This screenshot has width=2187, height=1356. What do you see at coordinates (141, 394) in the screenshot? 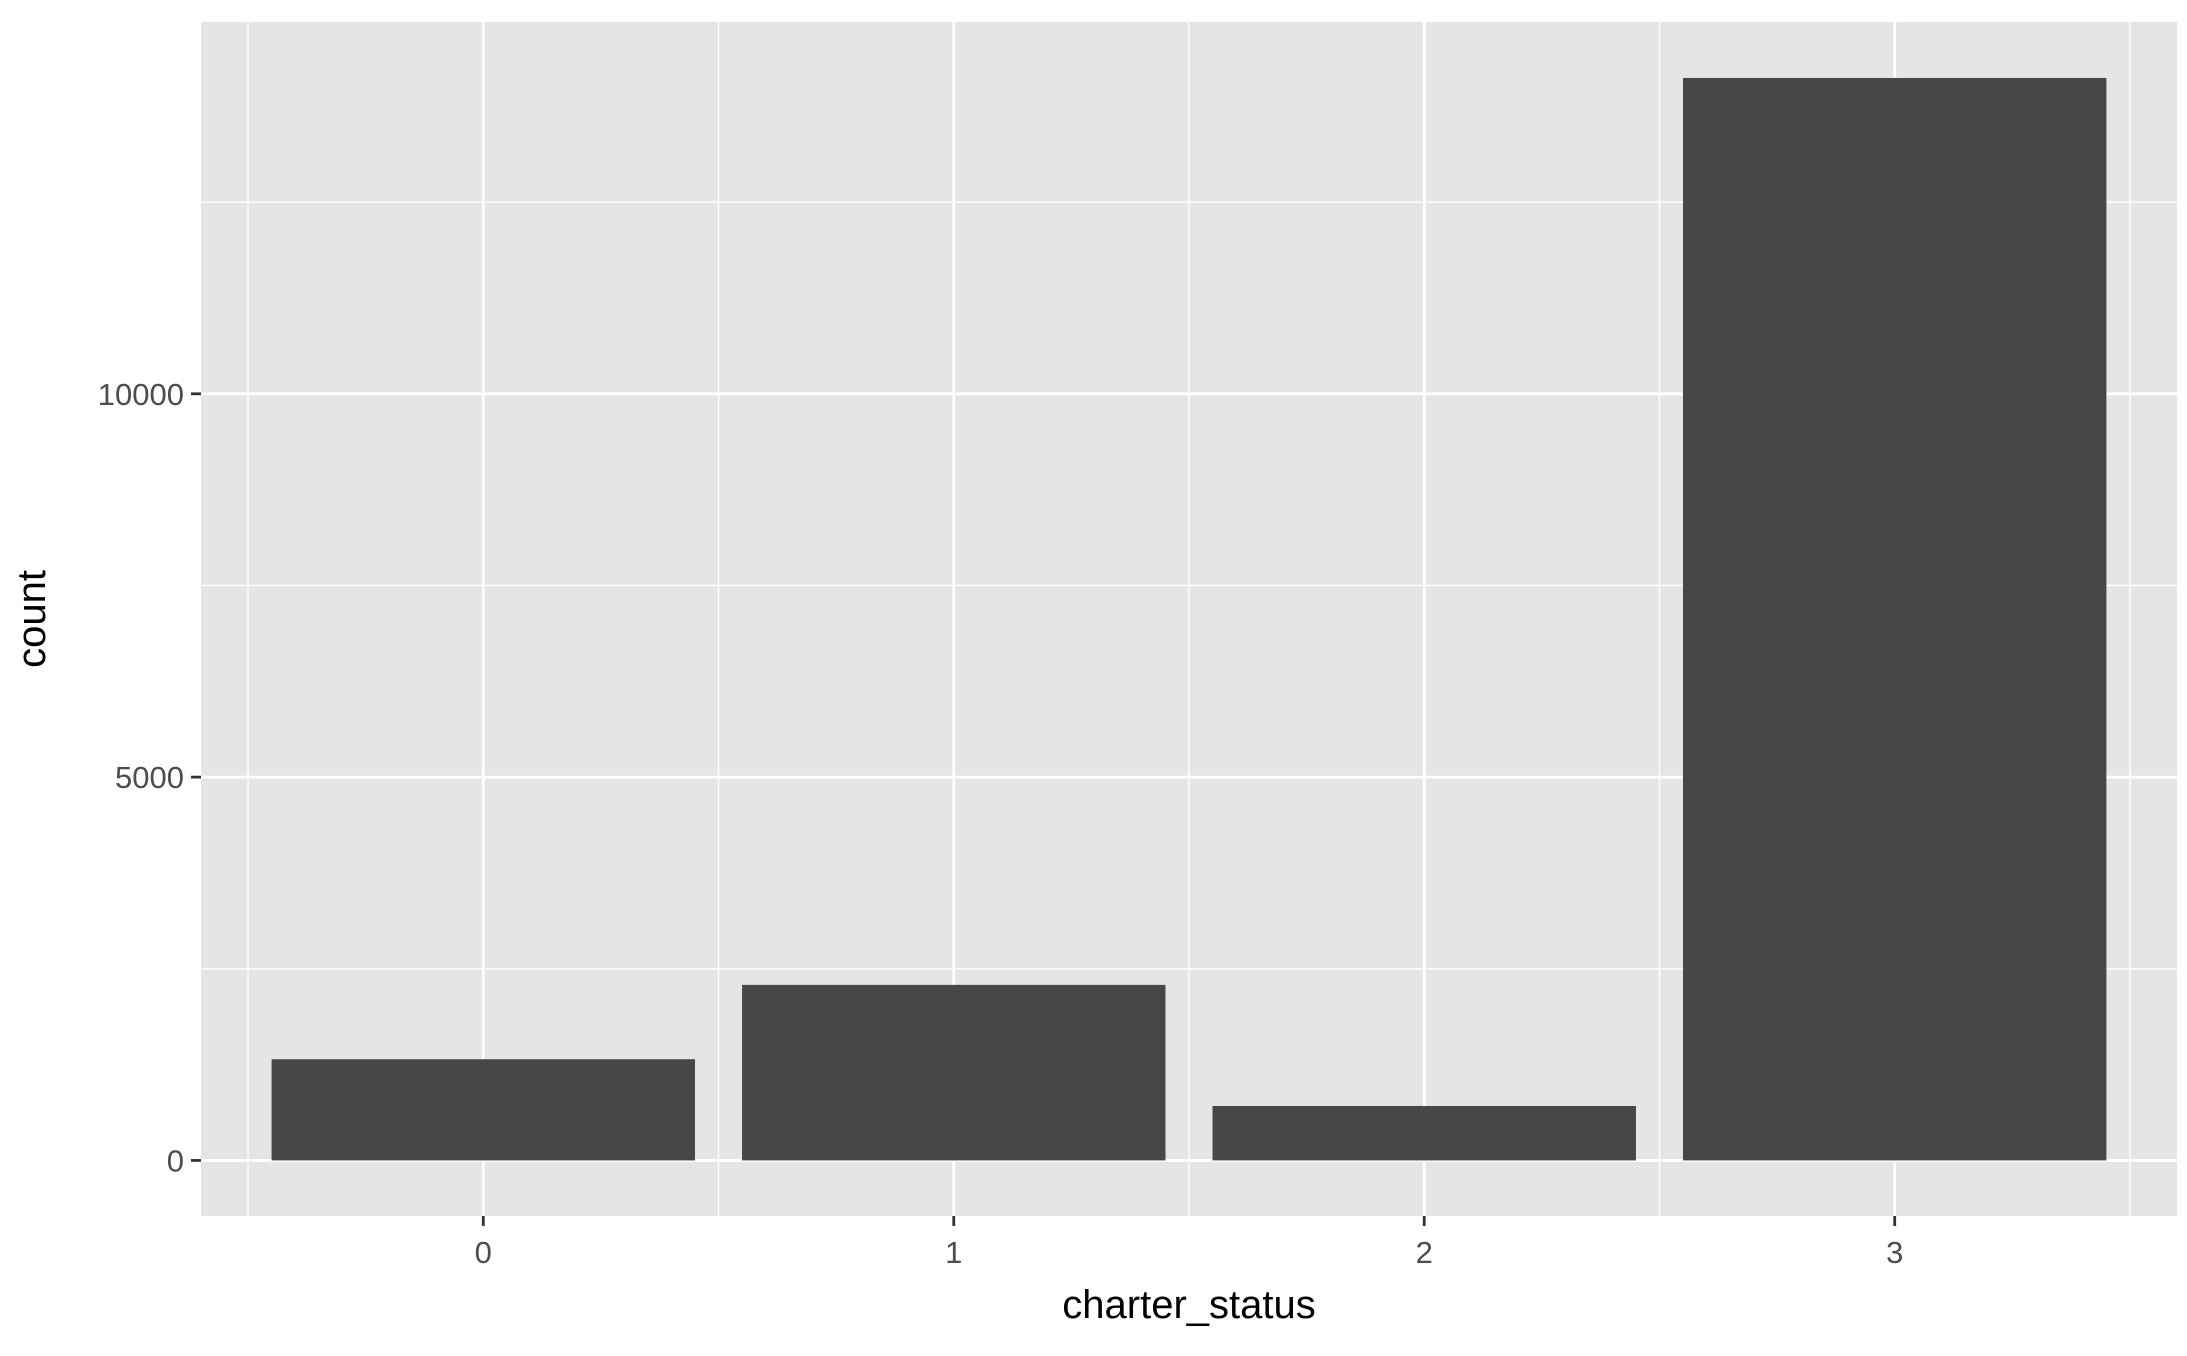
I see `y-tick-label: 10000` at bounding box center [141, 394].